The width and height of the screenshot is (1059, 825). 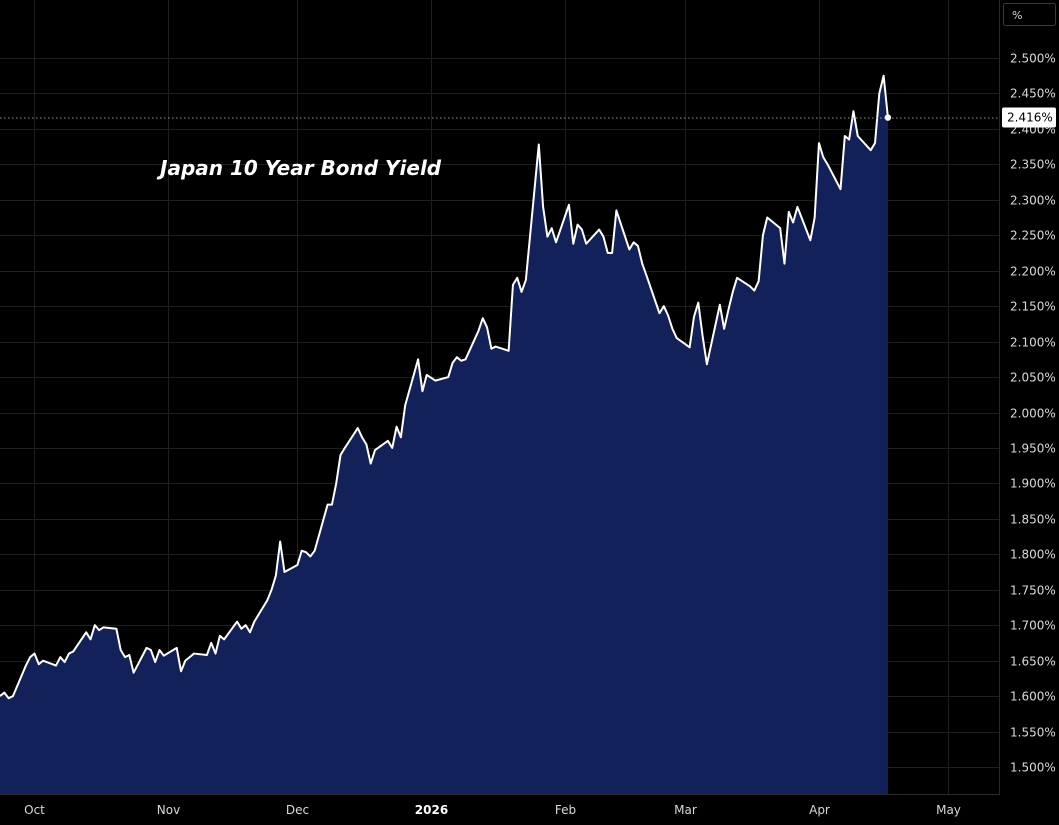 What do you see at coordinates (1033, 94) in the screenshot?
I see `y-tick-label: 2.450%` at bounding box center [1033, 94].